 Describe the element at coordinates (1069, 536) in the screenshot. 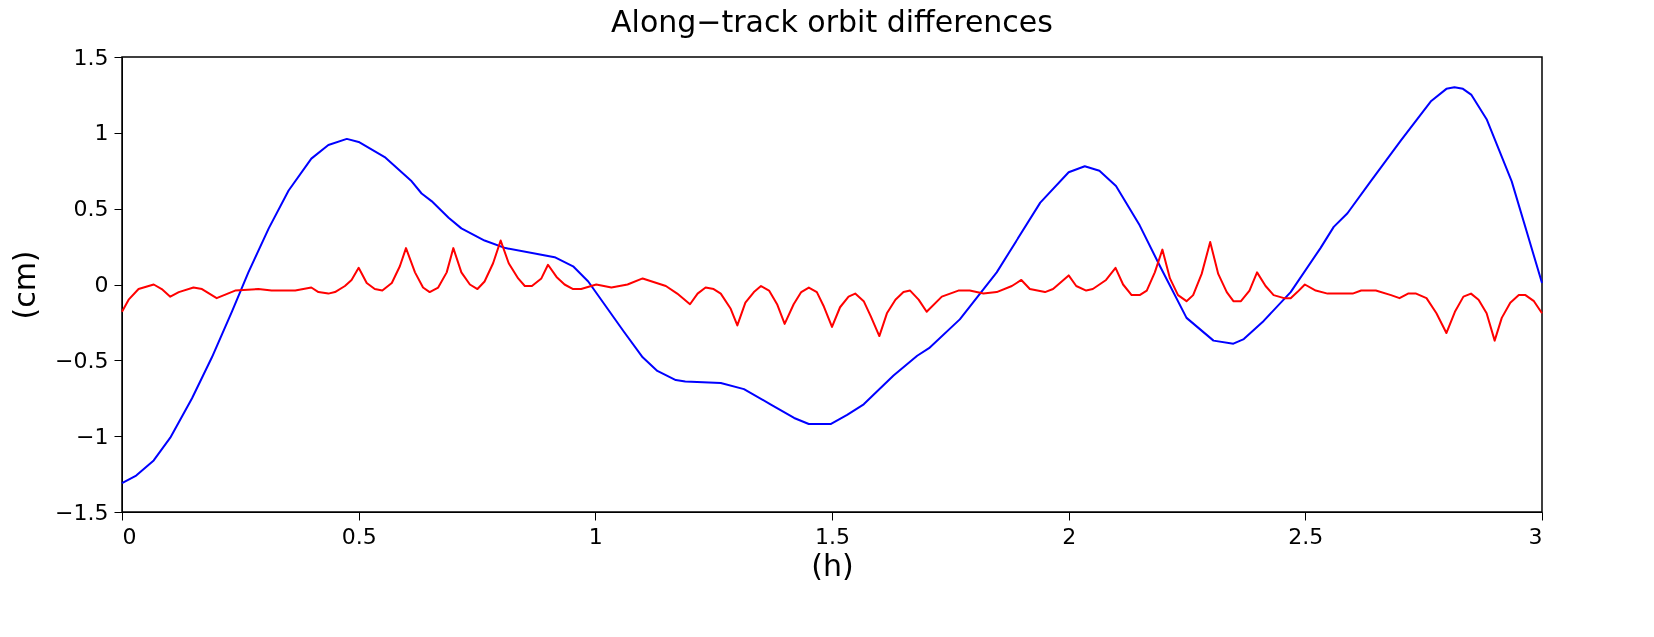

I see `x-tick-label: 2` at that location.